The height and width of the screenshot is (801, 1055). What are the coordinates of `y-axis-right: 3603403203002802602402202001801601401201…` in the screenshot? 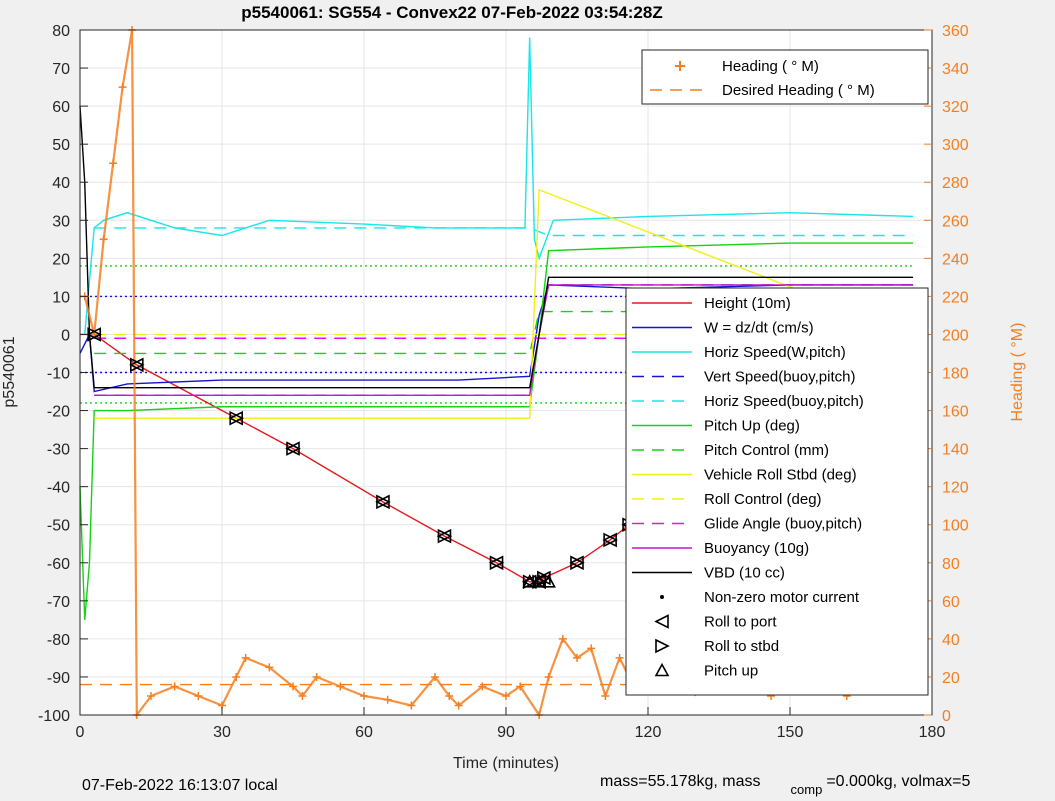 It's located at (946, 374).